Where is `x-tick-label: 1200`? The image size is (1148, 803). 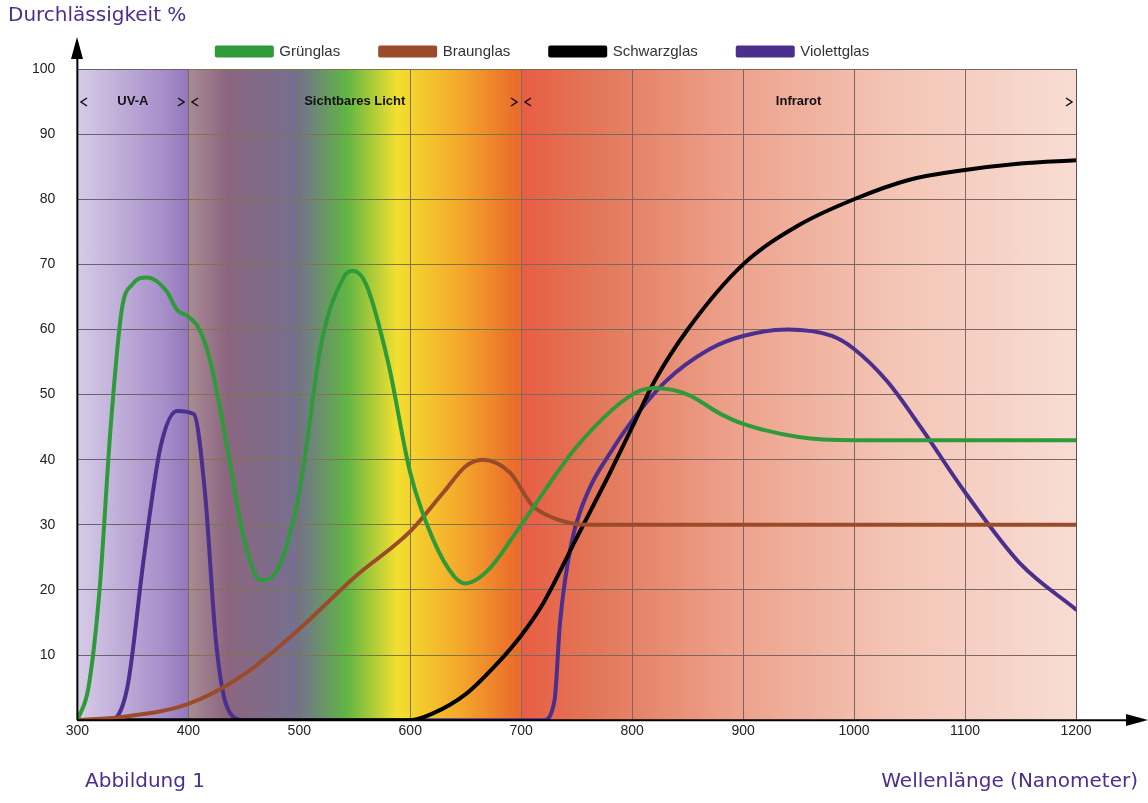
x-tick-label: 1200 is located at coordinates (1076, 730).